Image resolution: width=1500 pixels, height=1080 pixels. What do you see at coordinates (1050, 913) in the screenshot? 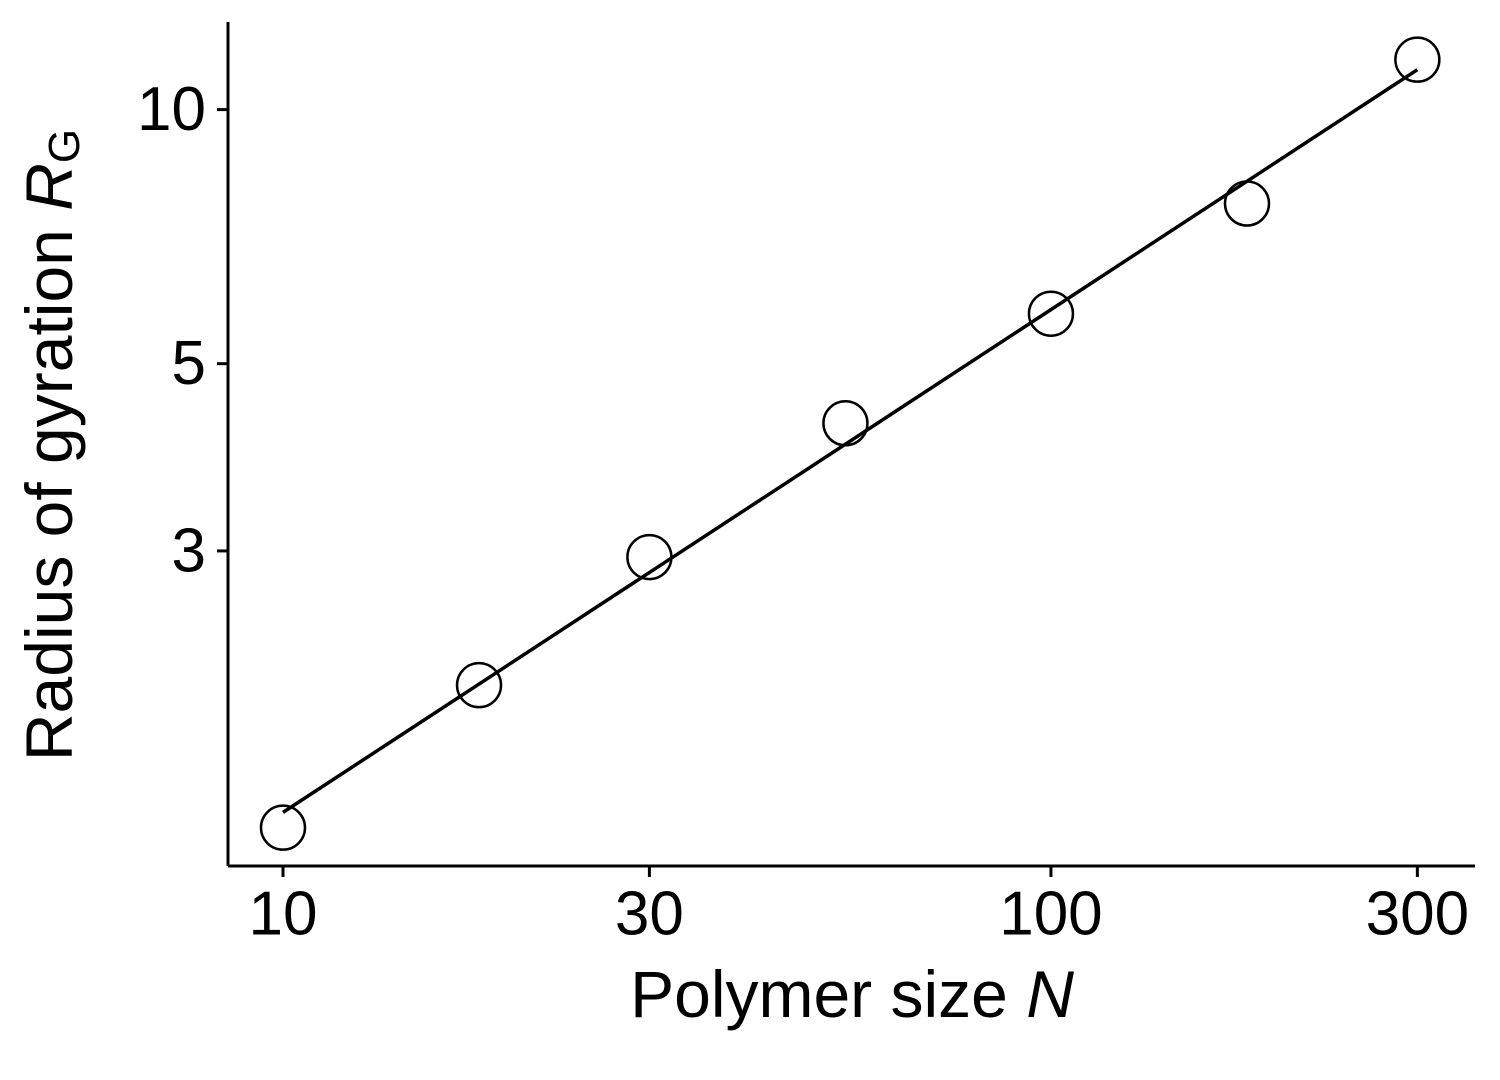
I see `x-tick-label: 100` at bounding box center [1050, 913].